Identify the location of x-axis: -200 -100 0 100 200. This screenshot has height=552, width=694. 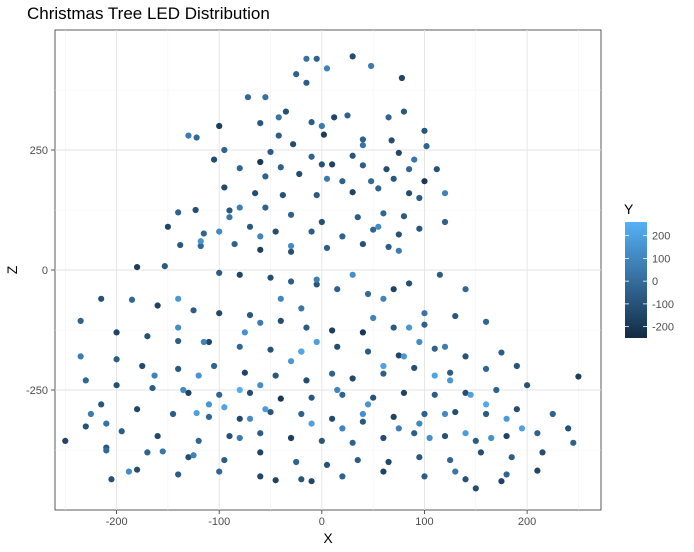
(321, 519).